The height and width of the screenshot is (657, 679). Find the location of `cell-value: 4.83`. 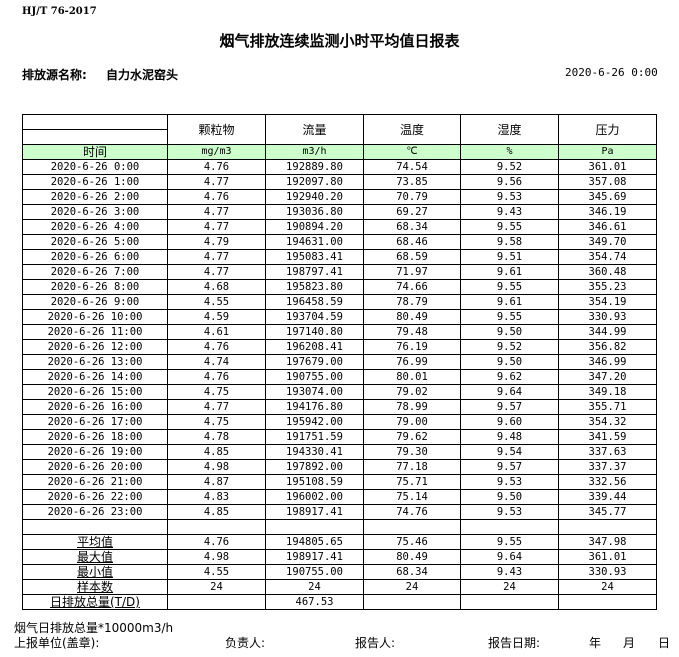

cell-value: 4.83 is located at coordinates (216, 497).